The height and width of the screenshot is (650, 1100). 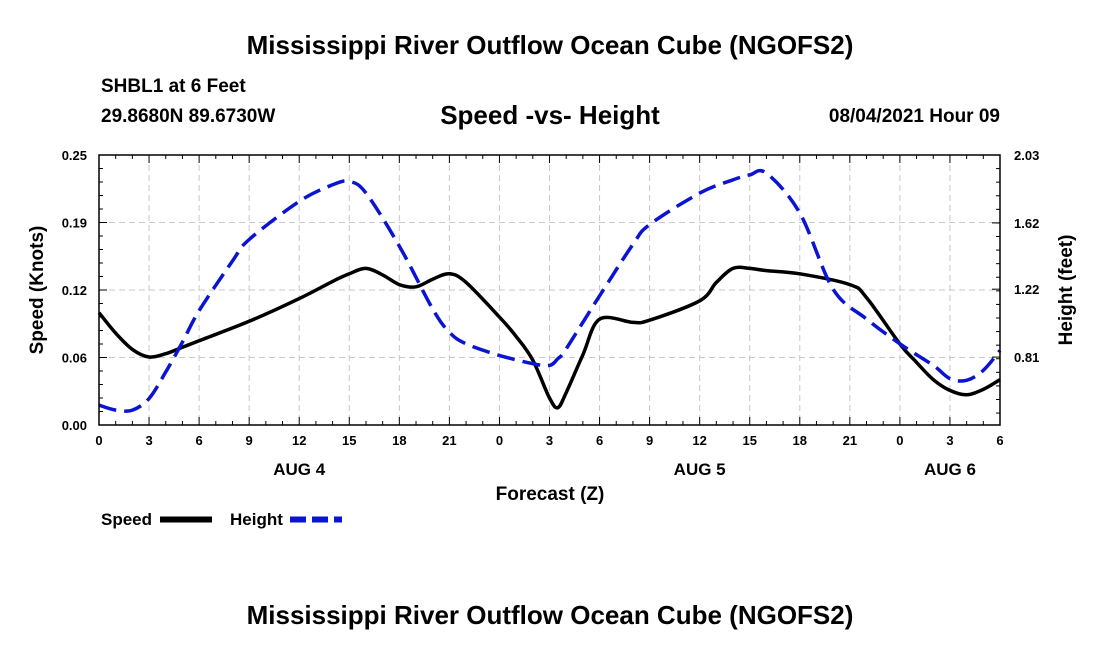 What do you see at coordinates (1026, 357) in the screenshot?
I see `y2-tick-label: 0.81` at bounding box center [1026, 357].